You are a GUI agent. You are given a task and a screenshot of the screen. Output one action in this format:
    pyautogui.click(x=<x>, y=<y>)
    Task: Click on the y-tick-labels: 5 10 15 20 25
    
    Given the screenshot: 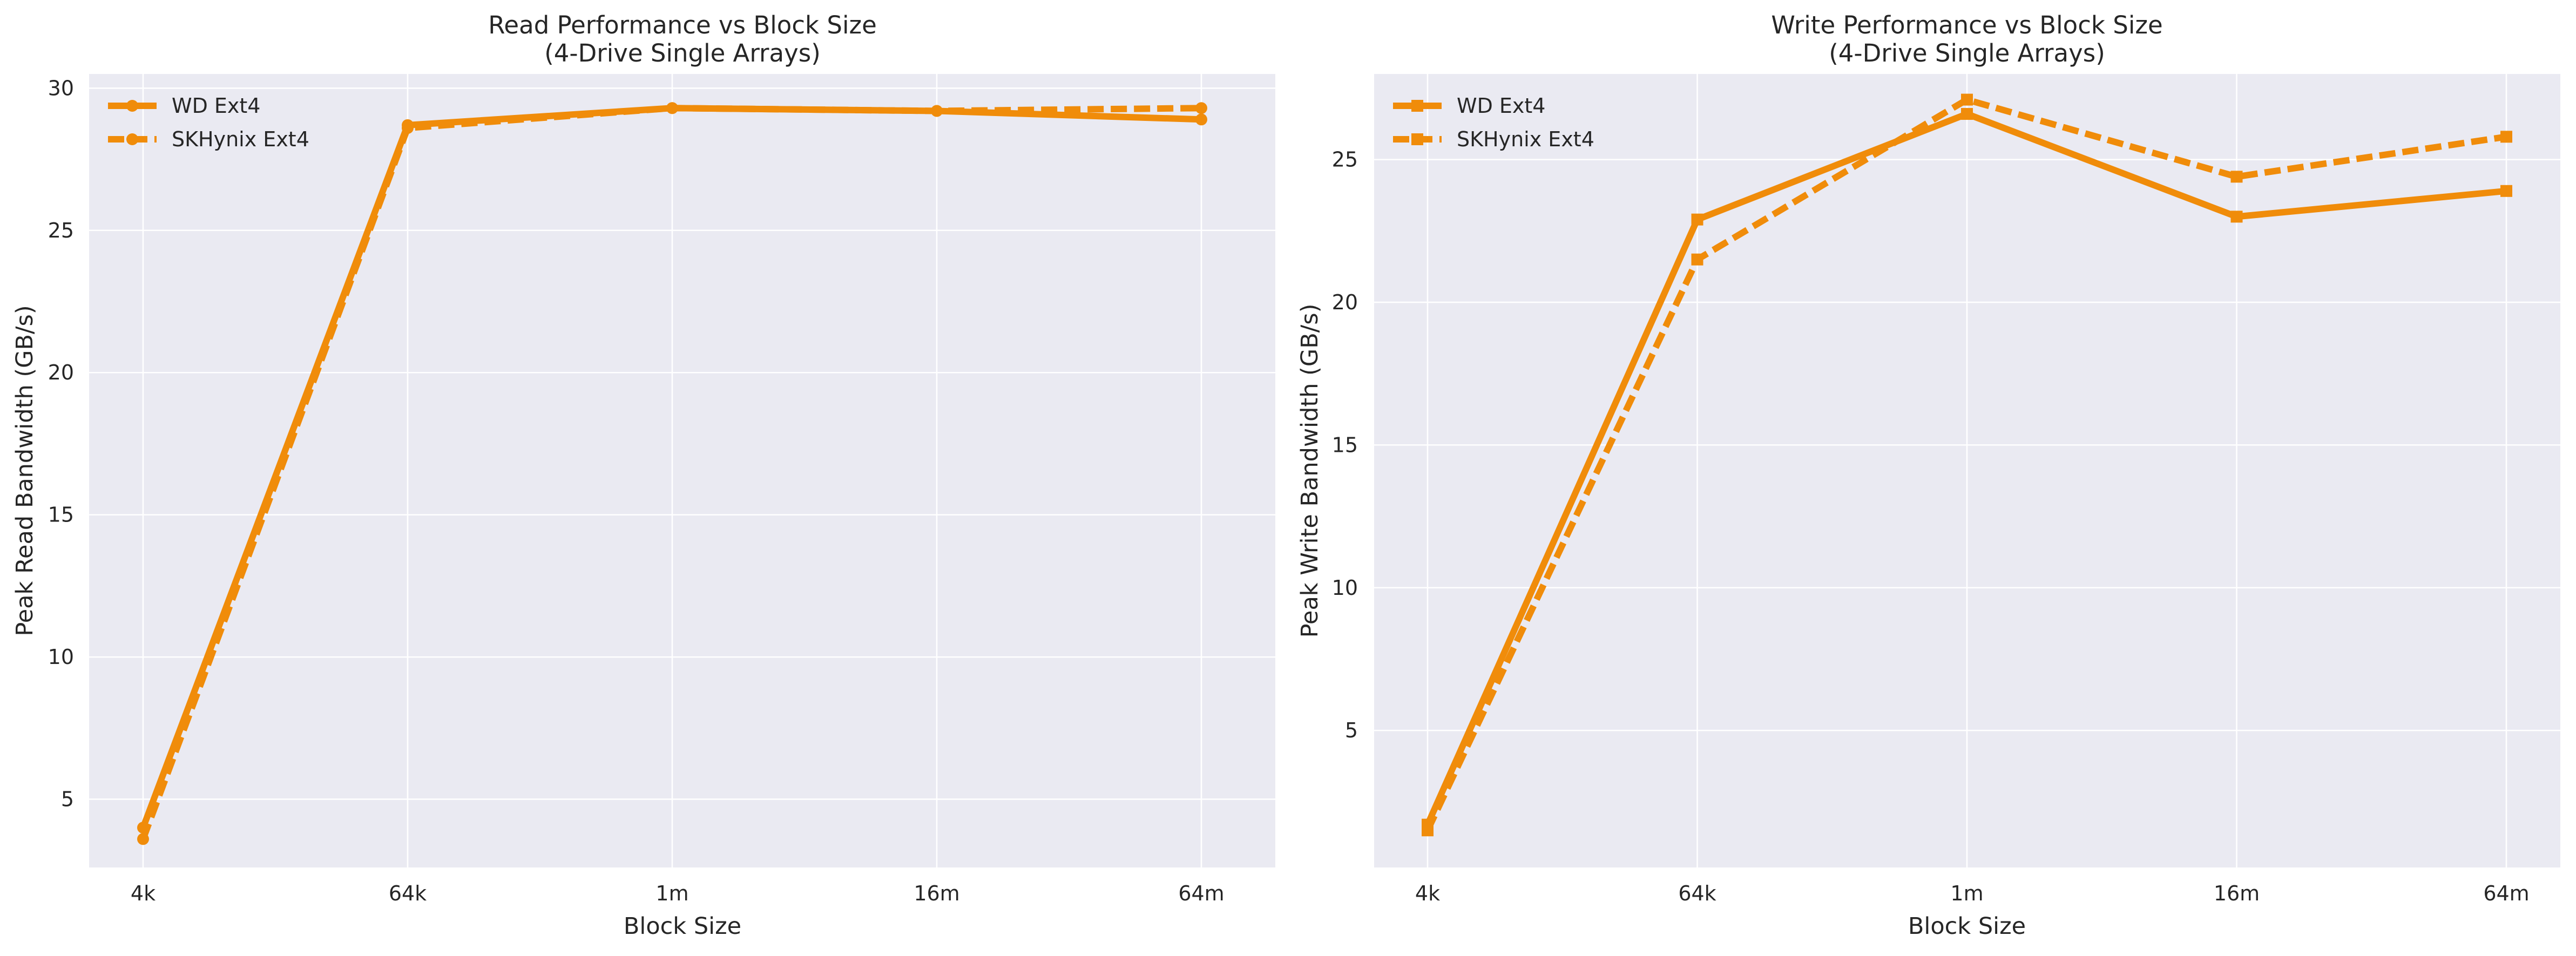 What is the action you would take?
    pyautogui.click(x=1345, y=445)
    